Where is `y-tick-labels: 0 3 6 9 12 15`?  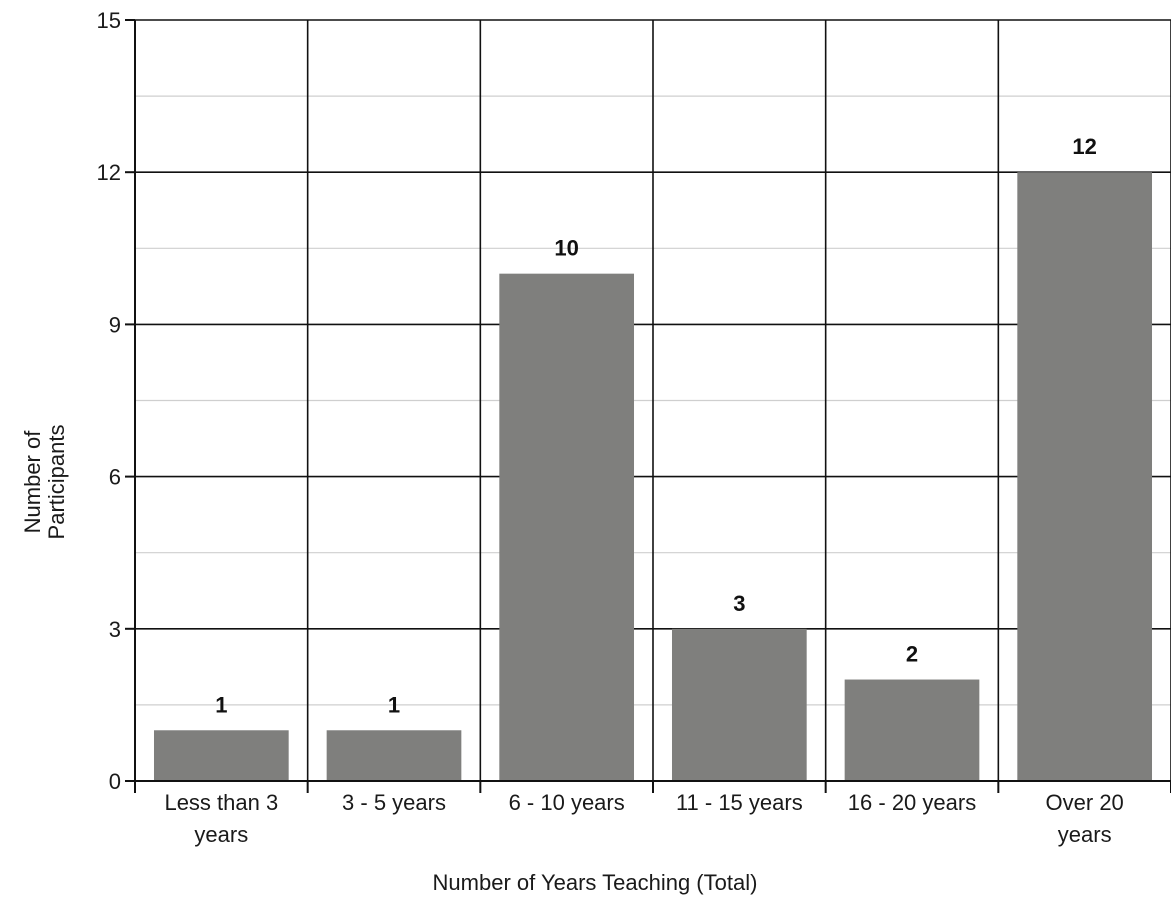
y-tick-labels: 0 3 6 9 12 15 is located at coordinates (109, 401).